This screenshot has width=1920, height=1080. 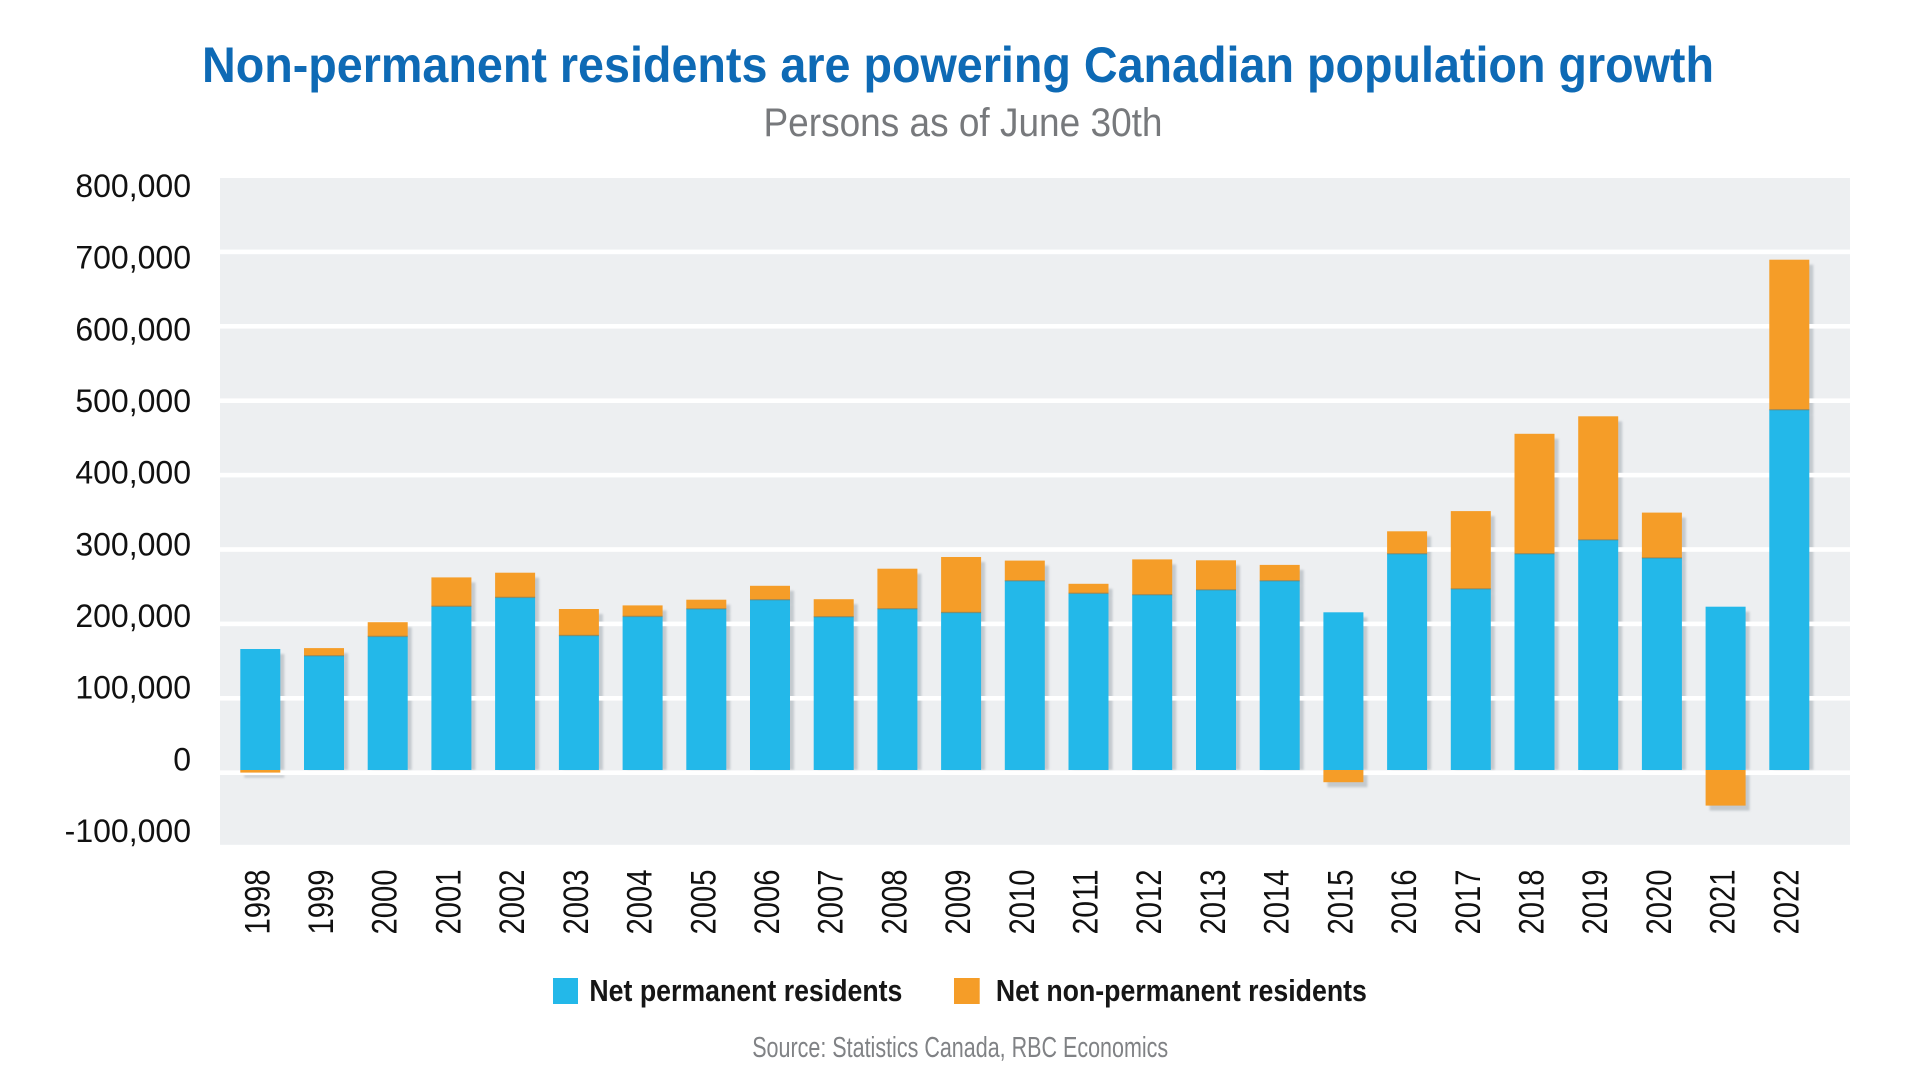 I want to click on svg-text: 2022, so click(x=1786, y=902).